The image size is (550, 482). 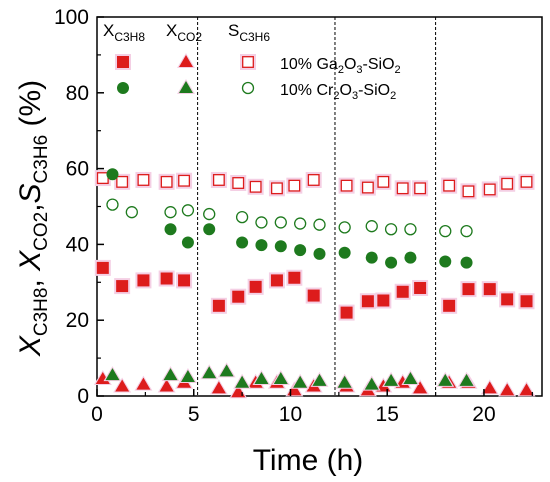 What do you see at coordinates (77, 244) in the screenshot?
I see `y-tick-label: 40` at bounding box center [77, 244].